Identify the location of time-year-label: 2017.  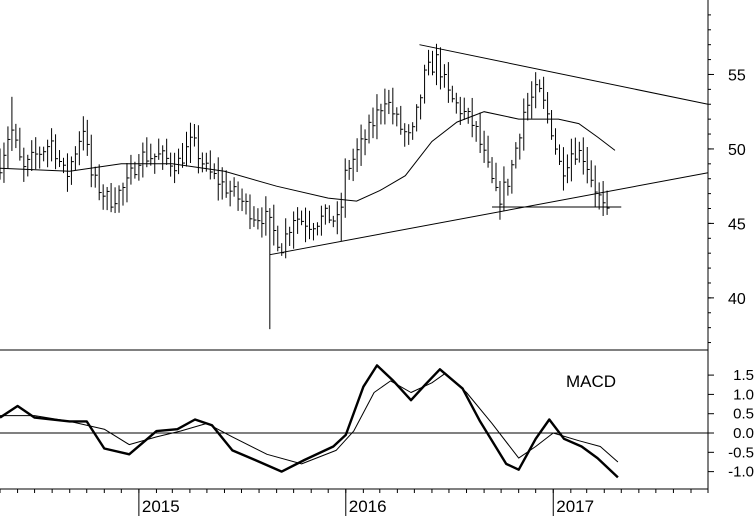
(575, 506).